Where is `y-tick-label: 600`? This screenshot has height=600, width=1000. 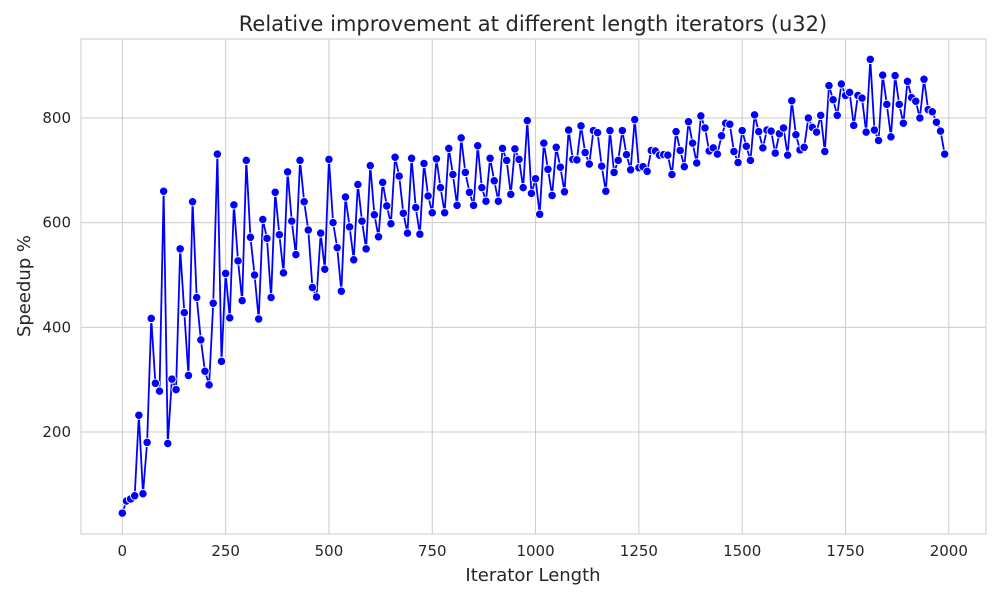 y-tick-label: 600 is located at coordinates (56, 223).